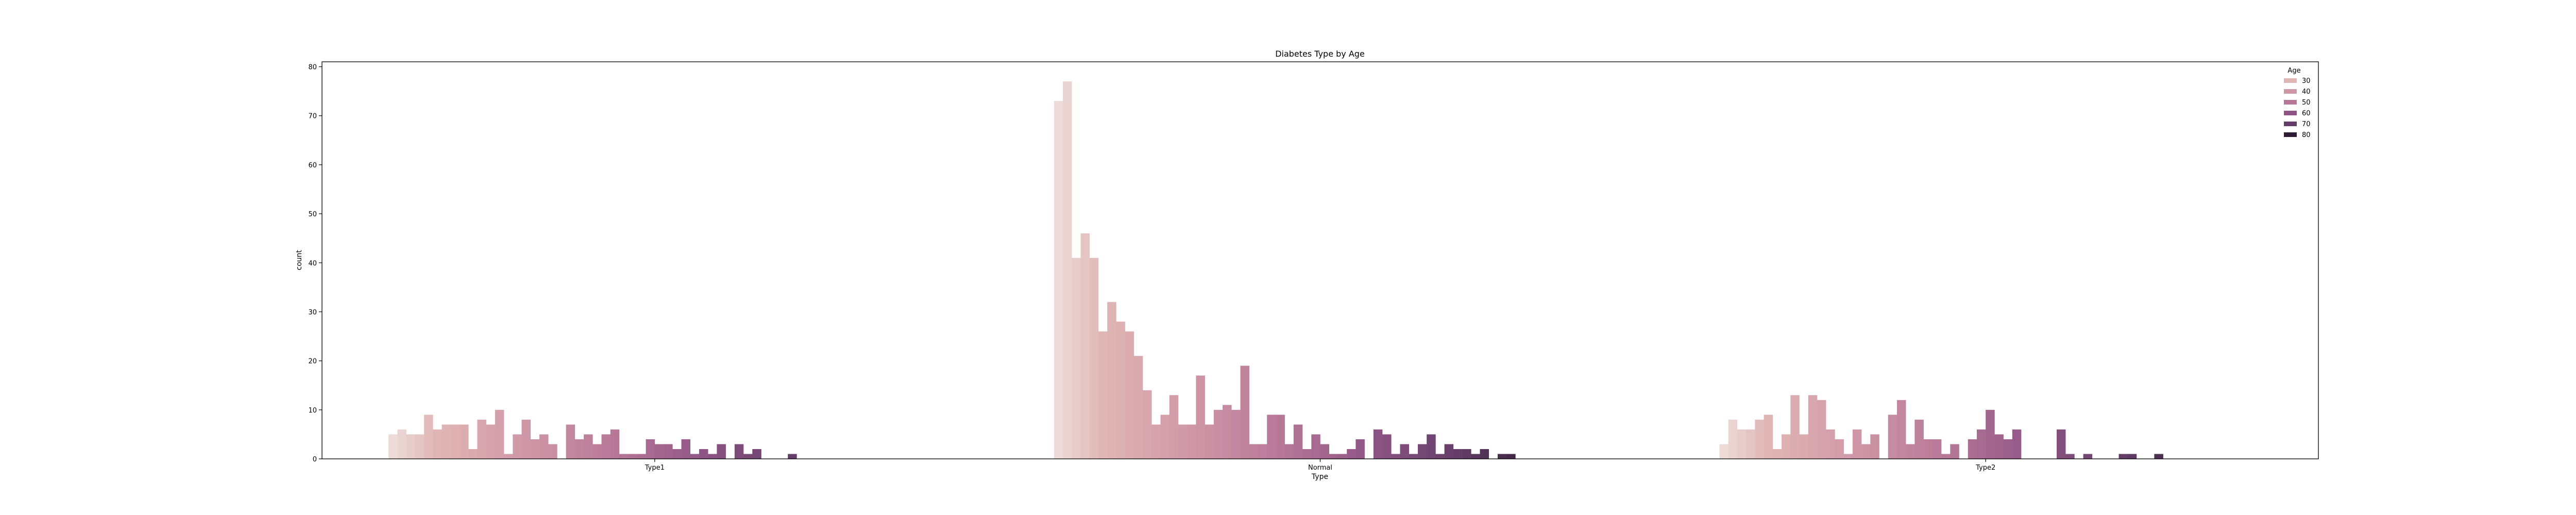 Image resolution: width=2576 pixels, height=515 pixels. Describe the element at coordinates (2306, 114) in the screenshot. I see `legend-label-60: 60` at that location.